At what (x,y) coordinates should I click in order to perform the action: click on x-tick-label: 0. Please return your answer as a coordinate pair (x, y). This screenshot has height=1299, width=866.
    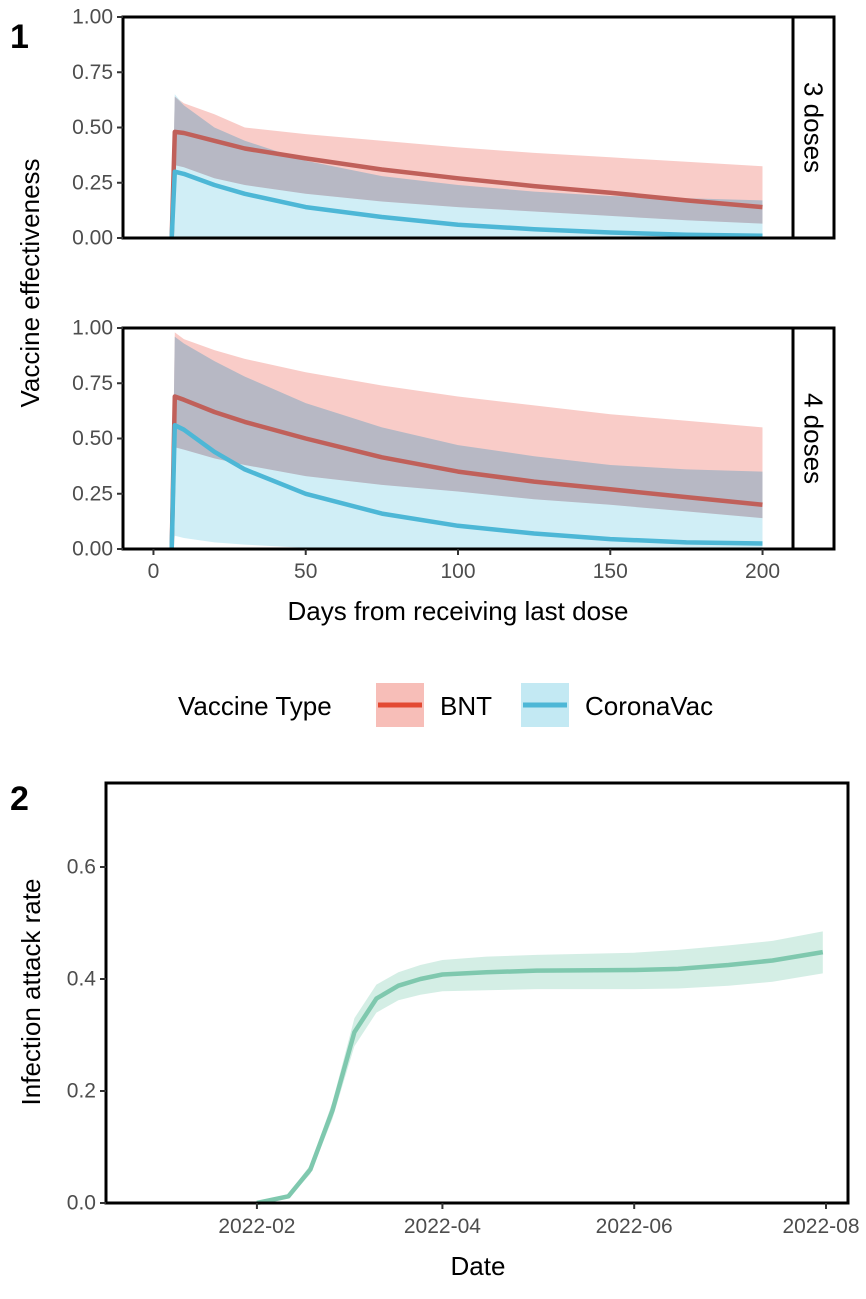
    Looking at the image, I should click on (154, 571).